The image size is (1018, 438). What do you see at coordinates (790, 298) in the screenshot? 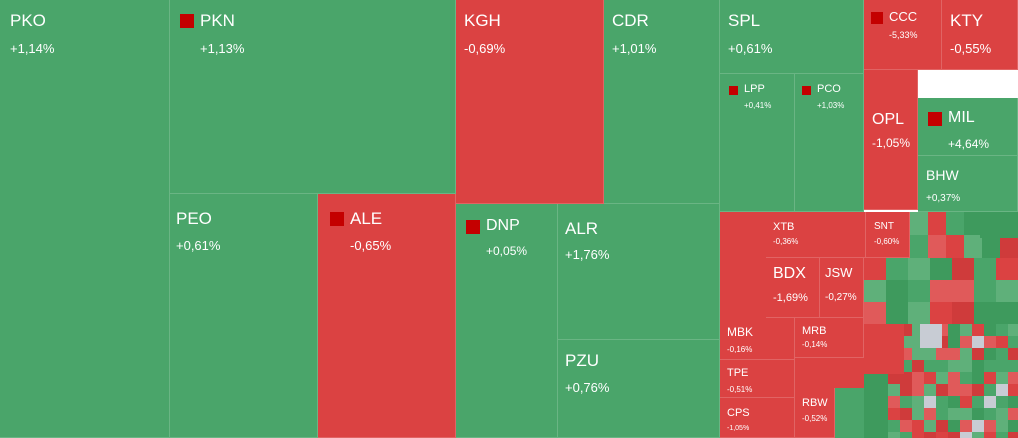
I see `tile-change: -1,69%` at bounding box center [790, 298].